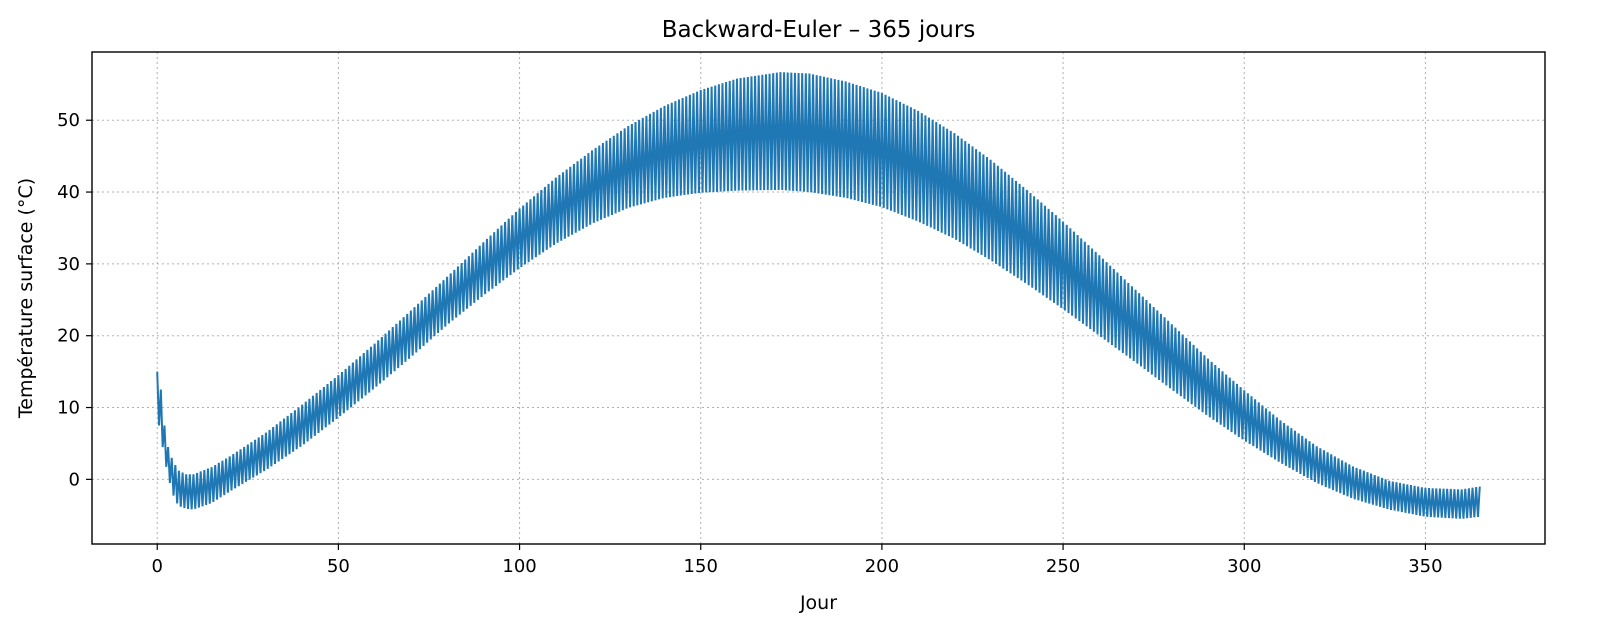  What do you see at coordinates (26, 298) in the screenshot?
I see `y-axis-label: Température surface (°C)` at bounding box center [26, 298].